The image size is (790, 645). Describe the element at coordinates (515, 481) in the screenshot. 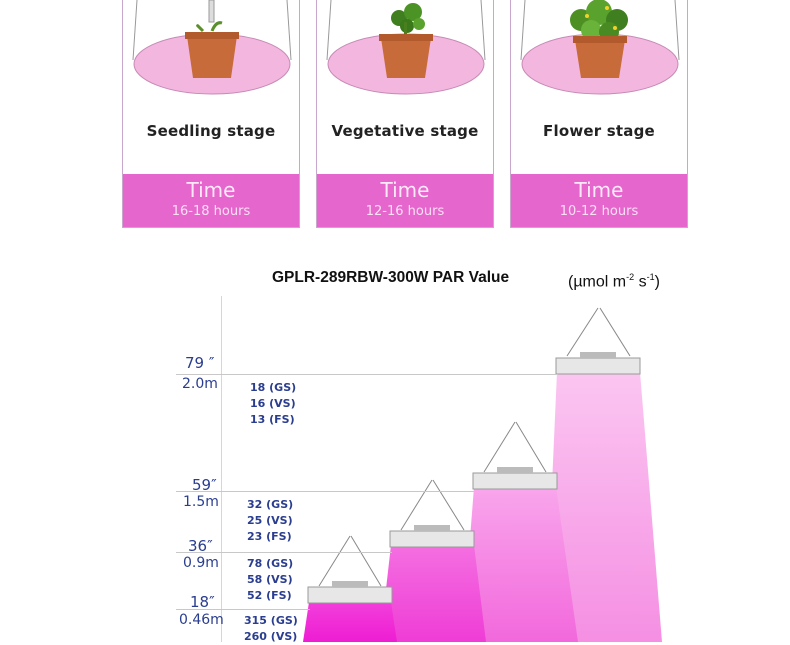

I see `lamp-1-5m` at that location.